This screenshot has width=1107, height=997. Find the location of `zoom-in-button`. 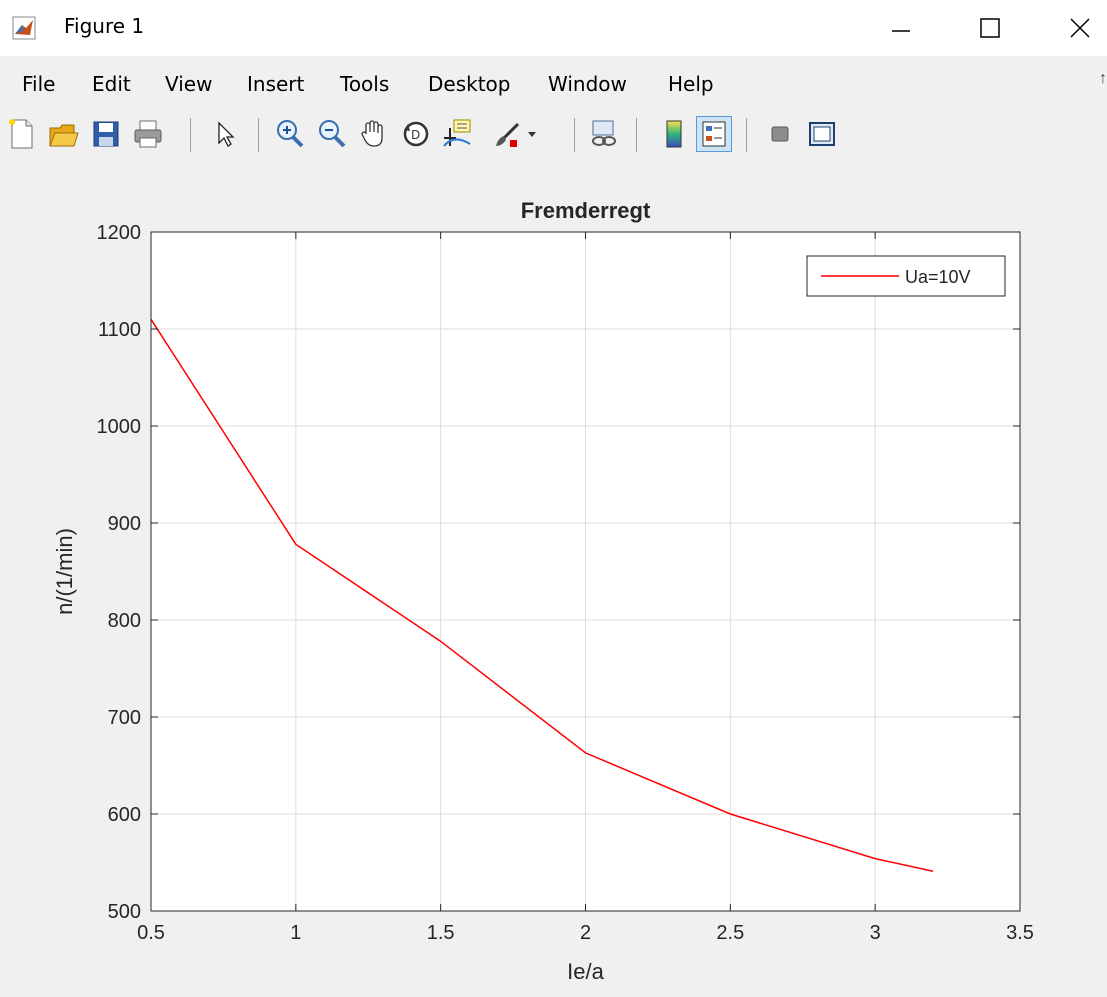

zoom-in-button is located at coordinates (290, 134).